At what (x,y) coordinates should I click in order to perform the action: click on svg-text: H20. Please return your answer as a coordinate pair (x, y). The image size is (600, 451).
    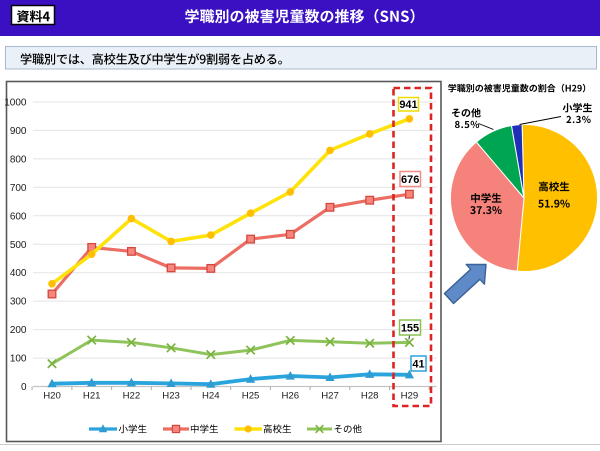
    Looking at the image, I should click on (52, 396).